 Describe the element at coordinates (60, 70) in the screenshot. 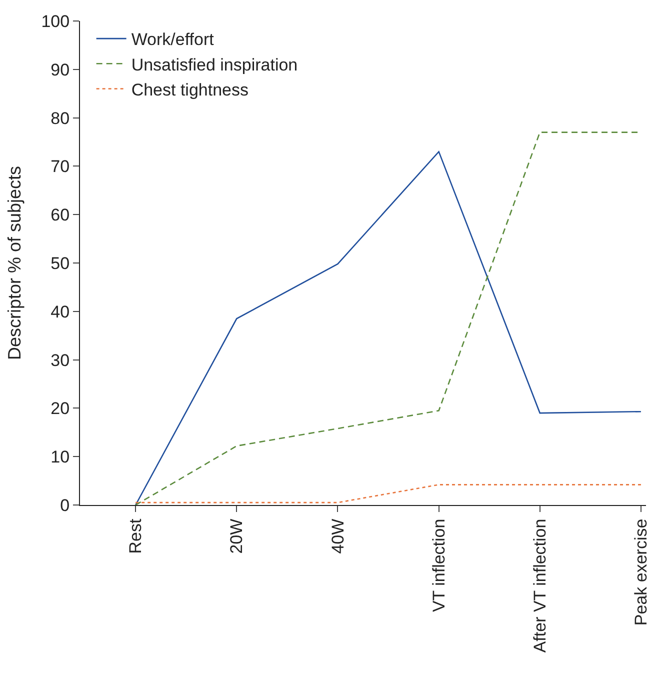

I see `y-tick-label: 90` at that location.